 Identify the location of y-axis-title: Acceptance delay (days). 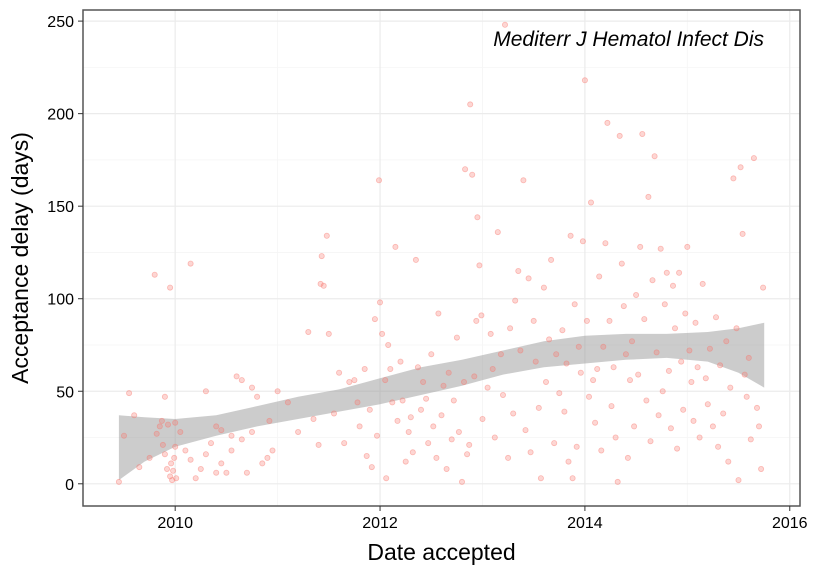
(20, 258).